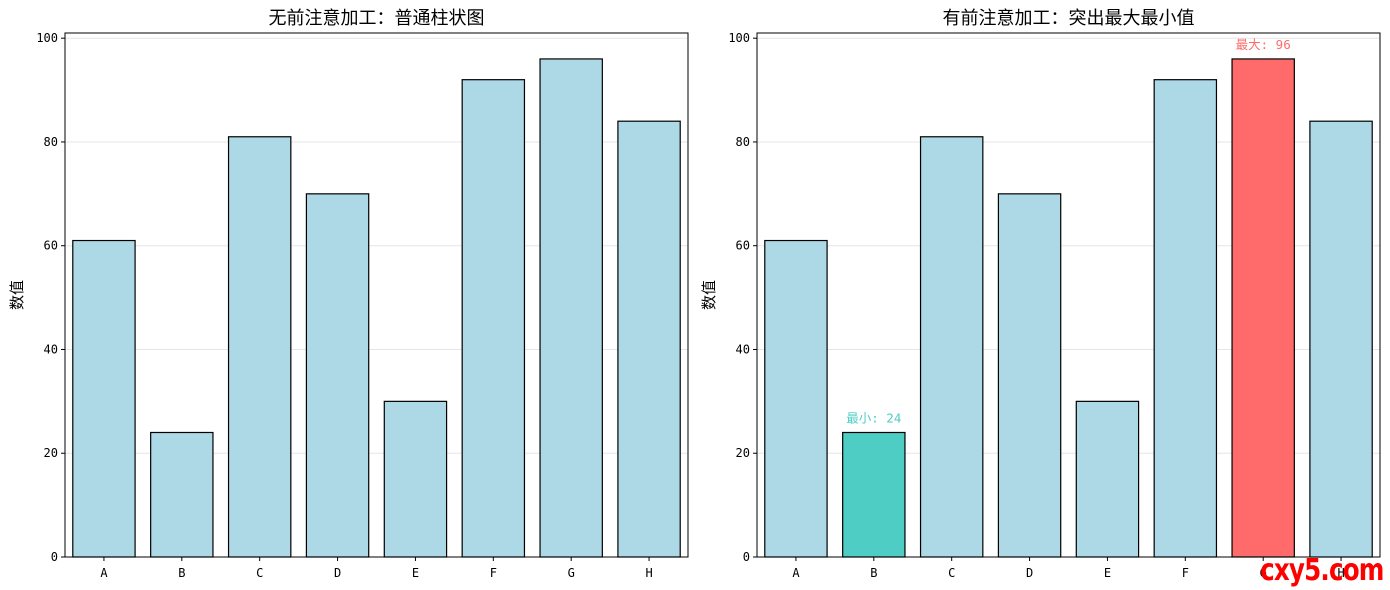 Image resolution: width=1390 pixels, height=590 pixels. Describe the element at coordinates (873, 417) in the screenshot. I see `annotation-label: 最小: 24` at that location.